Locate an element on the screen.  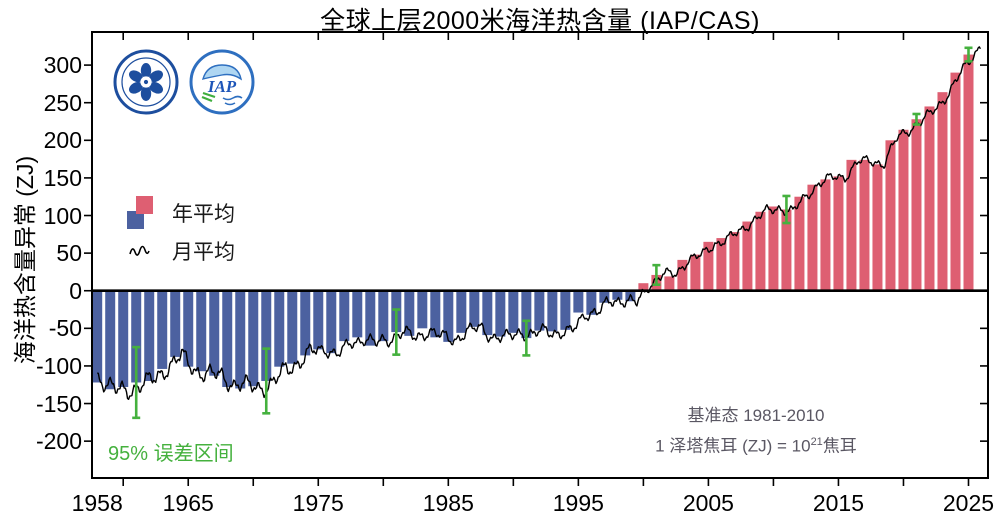
y-tick-label: 50 is located at coordinates (69, 253).